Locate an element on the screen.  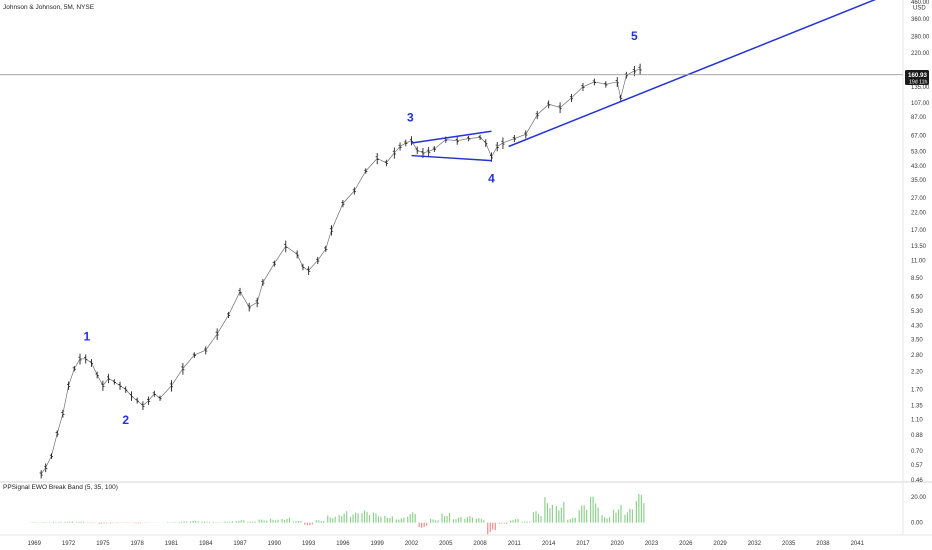
x-tick-label: 1987 is located at coordinates (240, 544).